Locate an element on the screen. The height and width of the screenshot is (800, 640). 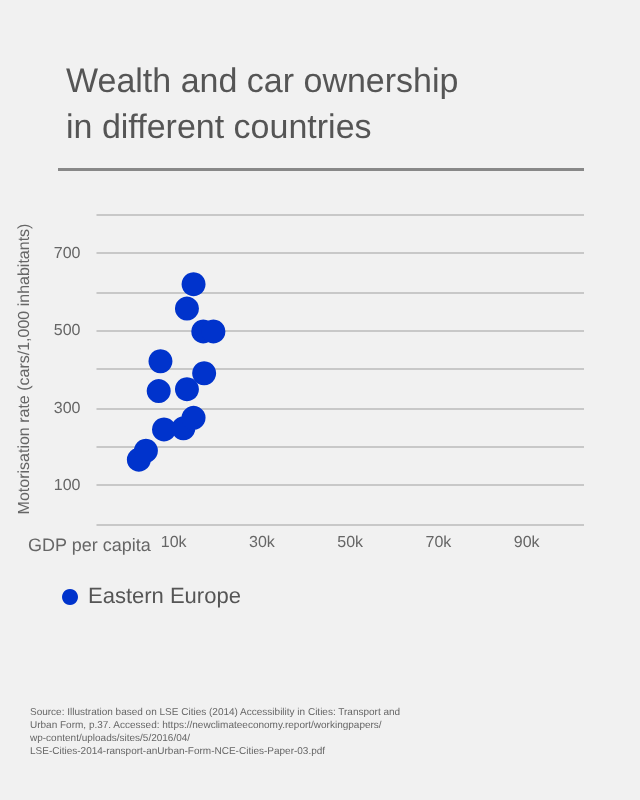
legend-label: Eastern Europe is located at coordinates (164, 597).